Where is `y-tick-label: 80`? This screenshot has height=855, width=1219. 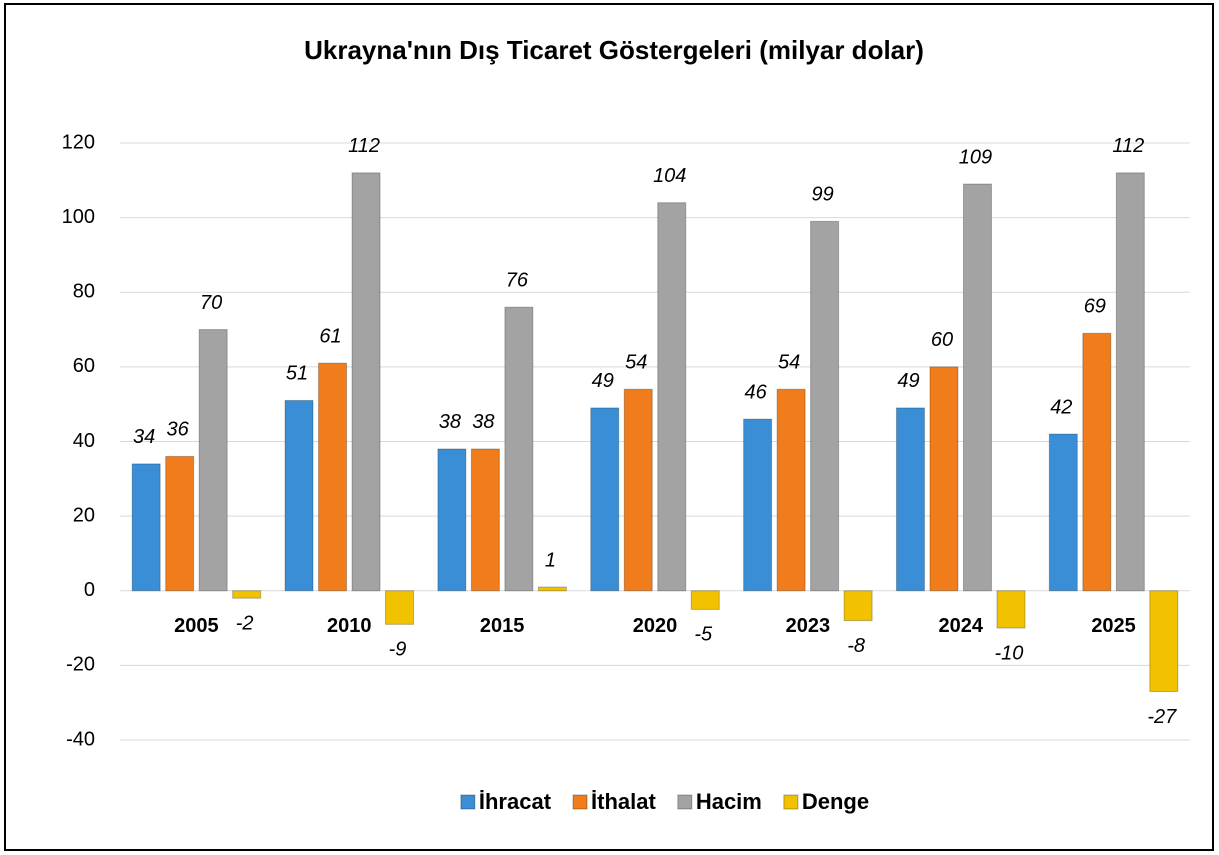
y-tick-label: 80 is located at coordinates (84, 292).